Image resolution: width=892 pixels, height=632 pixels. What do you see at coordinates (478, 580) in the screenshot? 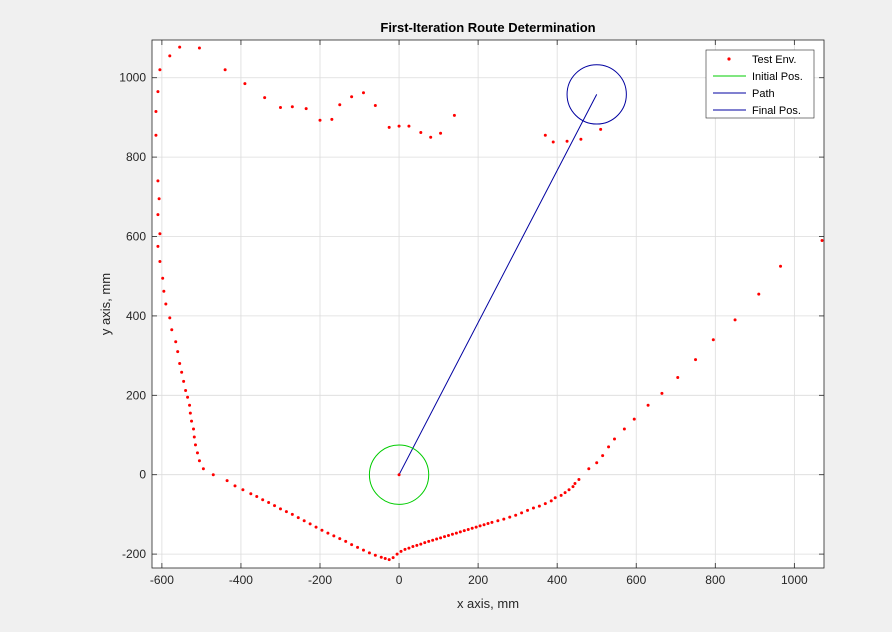
I see `x-tick-label: 200` at bounding box center [478, 580].